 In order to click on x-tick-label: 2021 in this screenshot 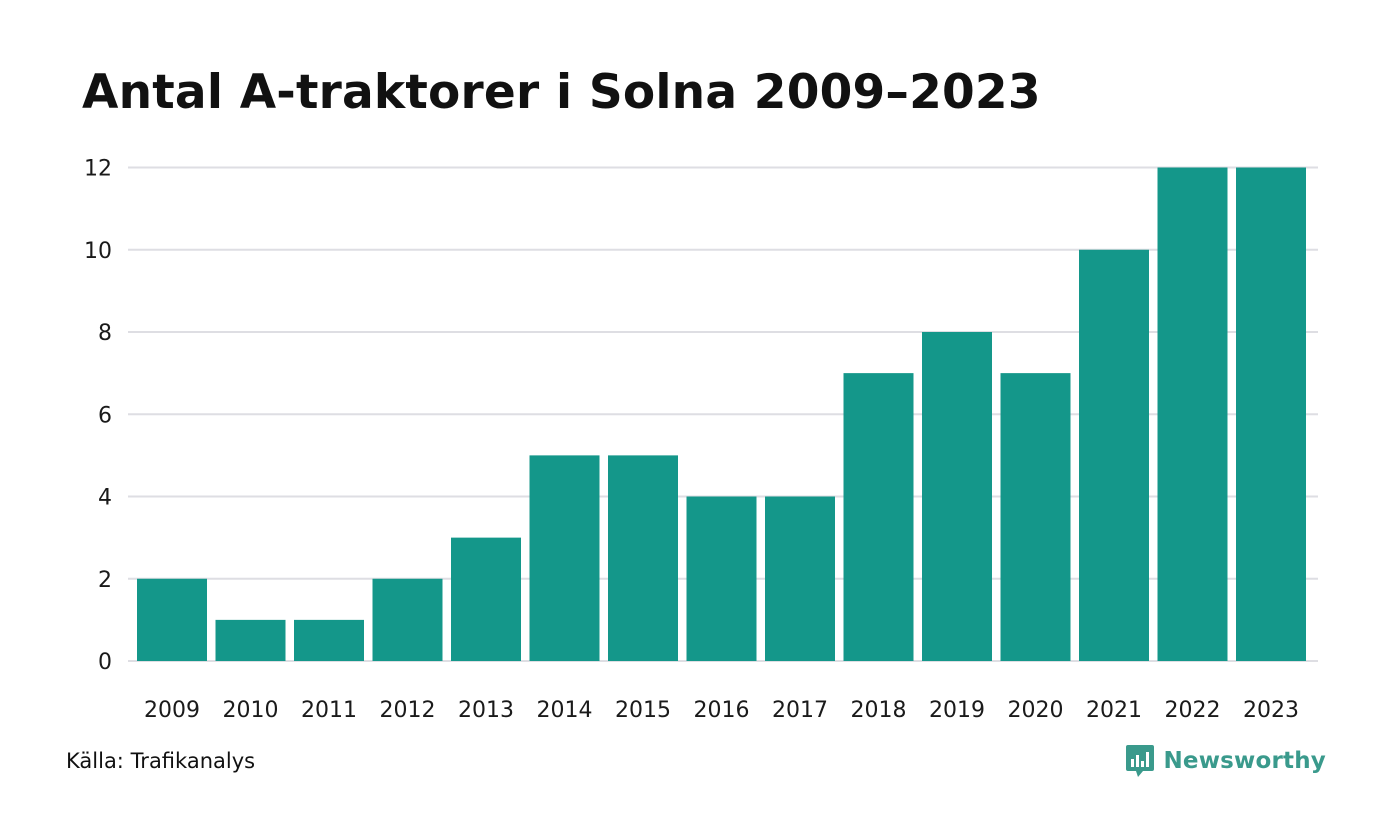, I will do `click(1114, 710)`.